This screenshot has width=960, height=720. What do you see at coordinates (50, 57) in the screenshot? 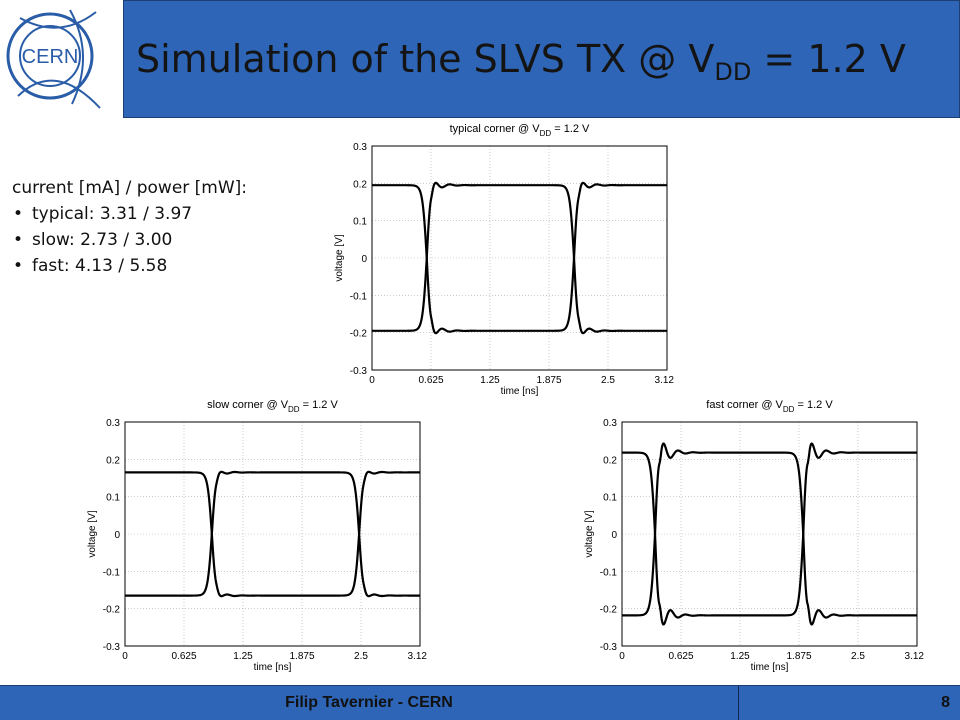
I see `logo-text: CERN` at bounding box center [50, 57].